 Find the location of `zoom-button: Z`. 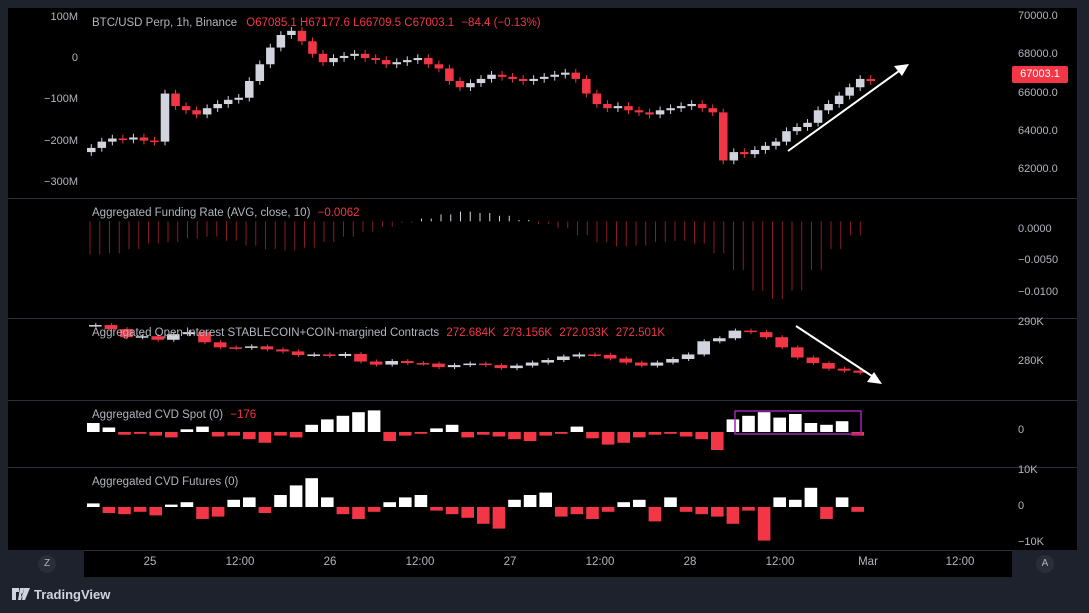

zoom-button: Z is located at coordinates (47, 564).